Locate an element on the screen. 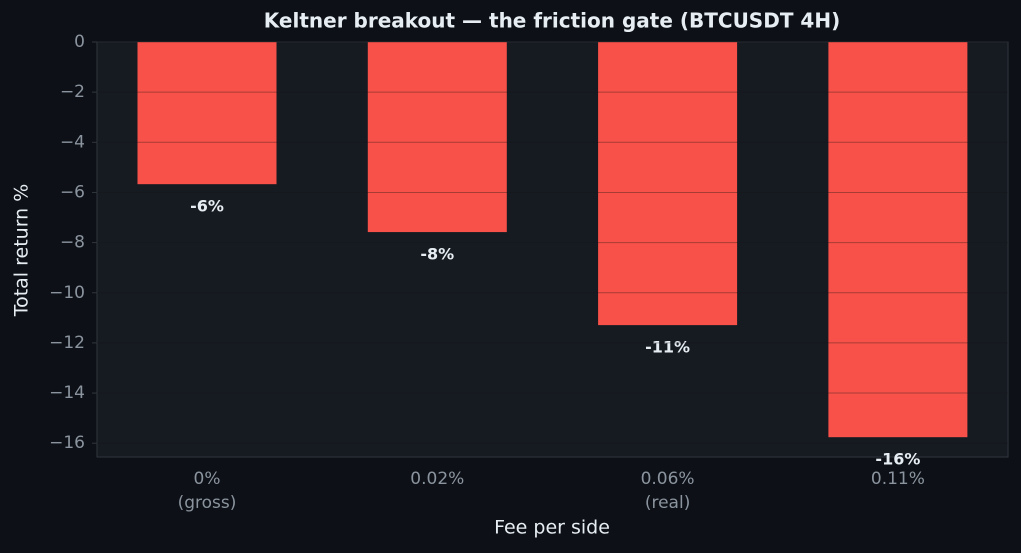 This screenshot has height=553, width=1021. x-axis-label: Fee per side is located at coordinates (552, 528).